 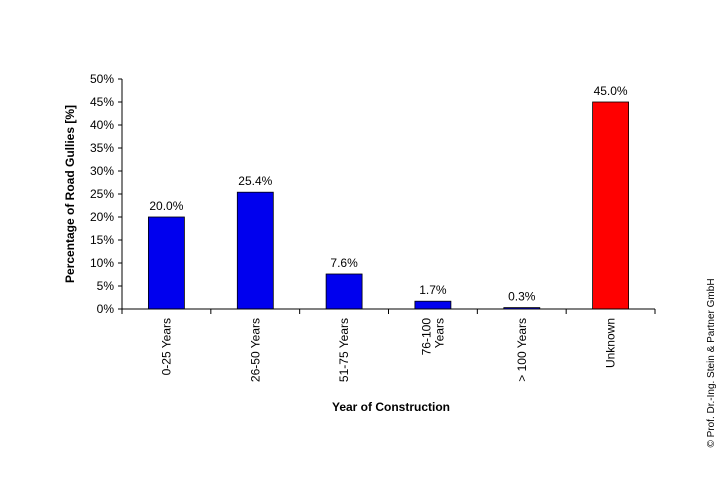 I want to click on data-label-0: 20.0%, so click(x=166, y=206).